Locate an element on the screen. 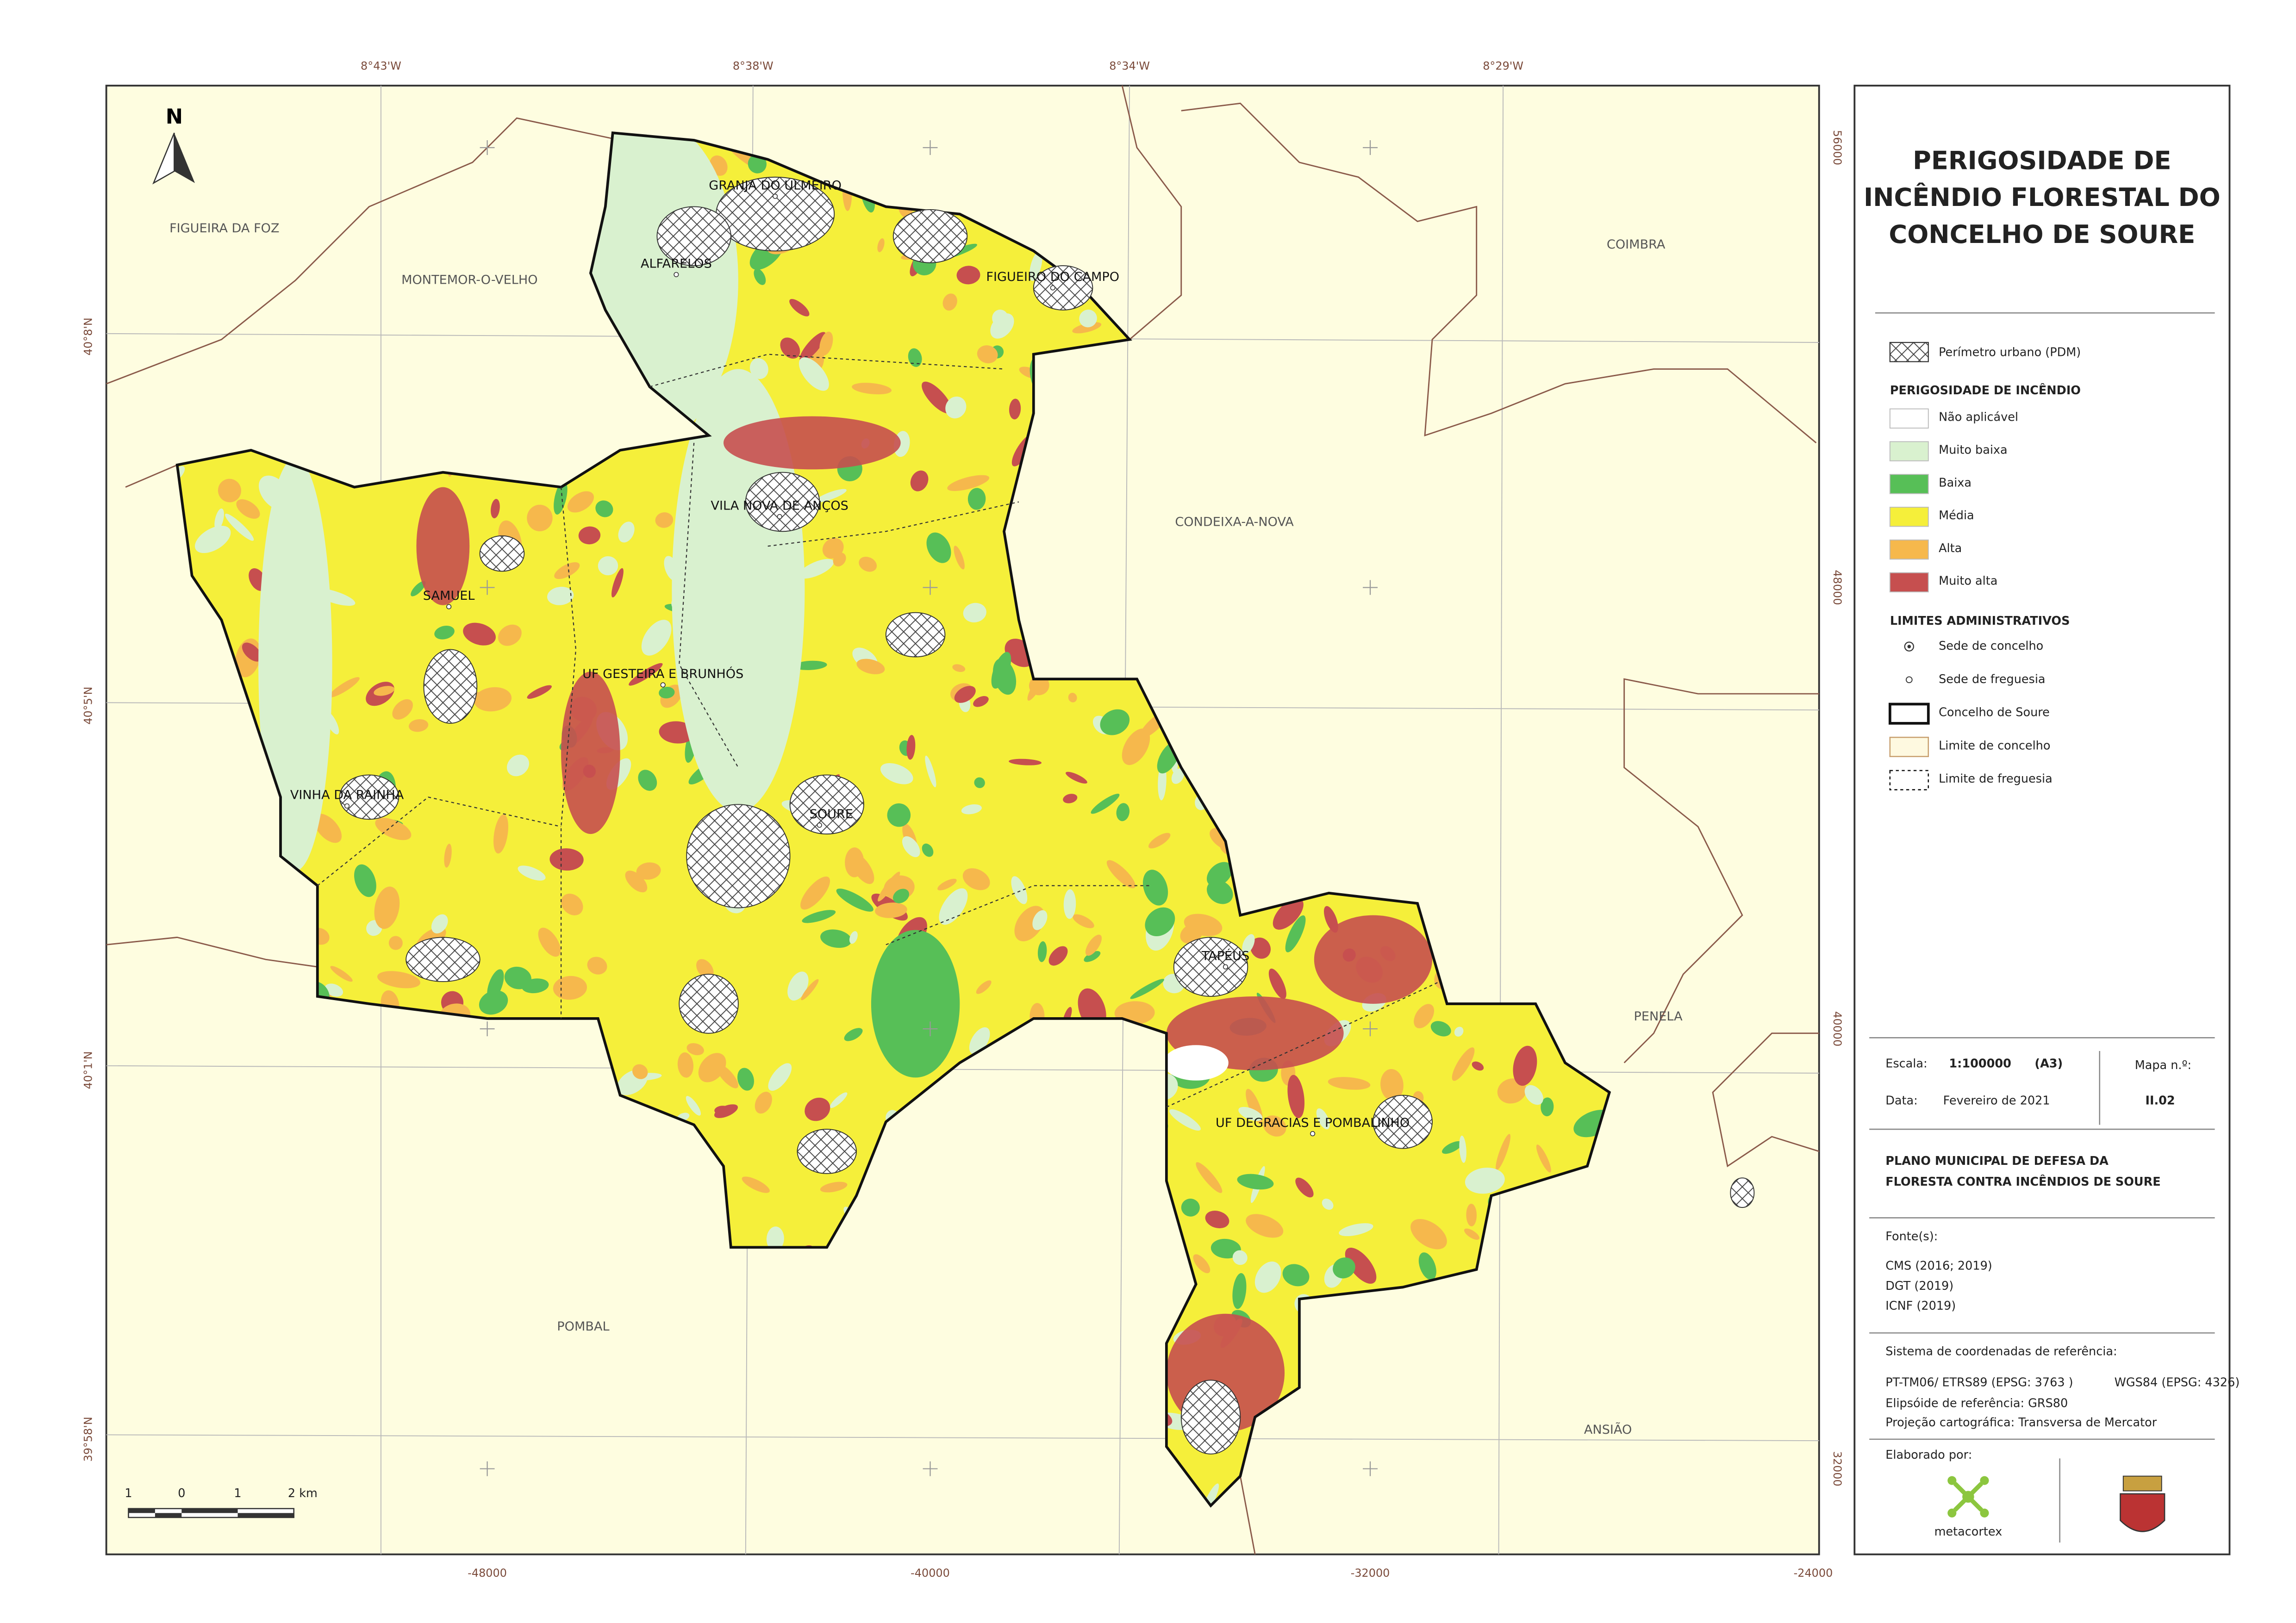 The width and height of the screenshot is (2296, 1623). legend-entry: Baixa is located at coordinates (1955, 483).